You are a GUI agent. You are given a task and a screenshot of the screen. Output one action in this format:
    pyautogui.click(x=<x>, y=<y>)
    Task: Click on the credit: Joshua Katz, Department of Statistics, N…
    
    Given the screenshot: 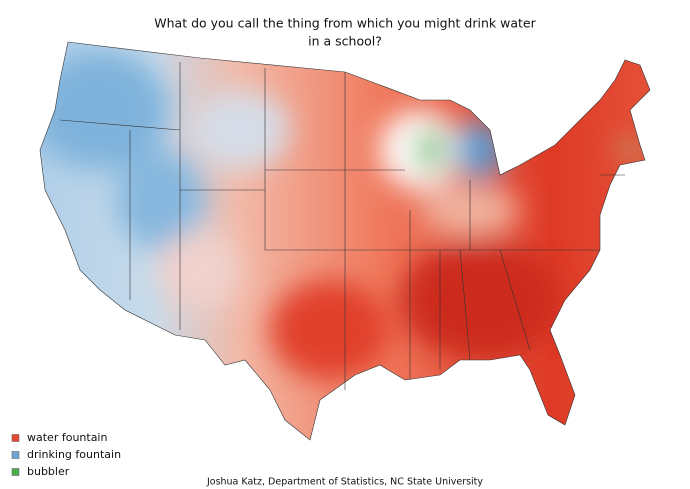 What is the action you would take?
    pyautogui.click(x=344, y=482)
    